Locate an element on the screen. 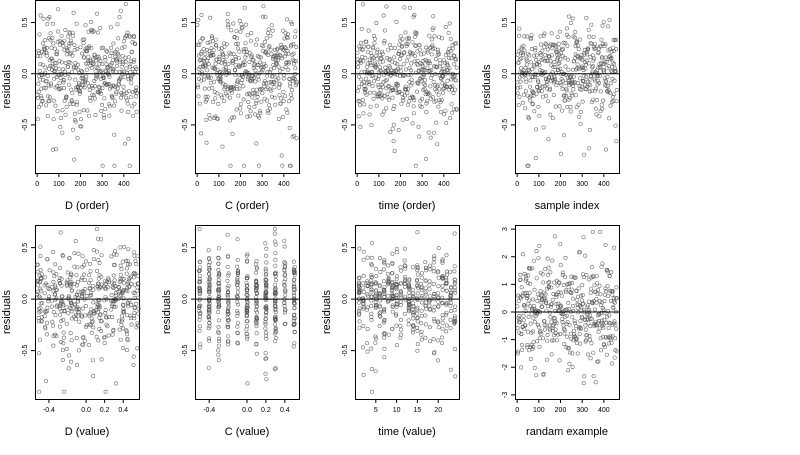 The image size is (800, 455). x-tick-label: 0.2 is located at coordinates (105, 410).